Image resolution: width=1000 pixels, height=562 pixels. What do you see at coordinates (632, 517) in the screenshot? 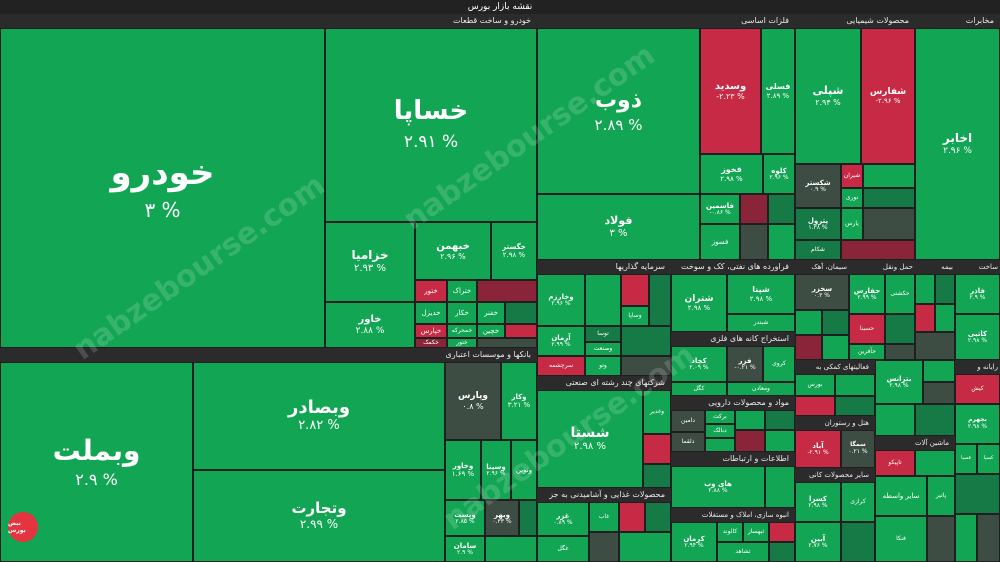
I see `tile-fdmisc1` at bounding box center [632, 517].